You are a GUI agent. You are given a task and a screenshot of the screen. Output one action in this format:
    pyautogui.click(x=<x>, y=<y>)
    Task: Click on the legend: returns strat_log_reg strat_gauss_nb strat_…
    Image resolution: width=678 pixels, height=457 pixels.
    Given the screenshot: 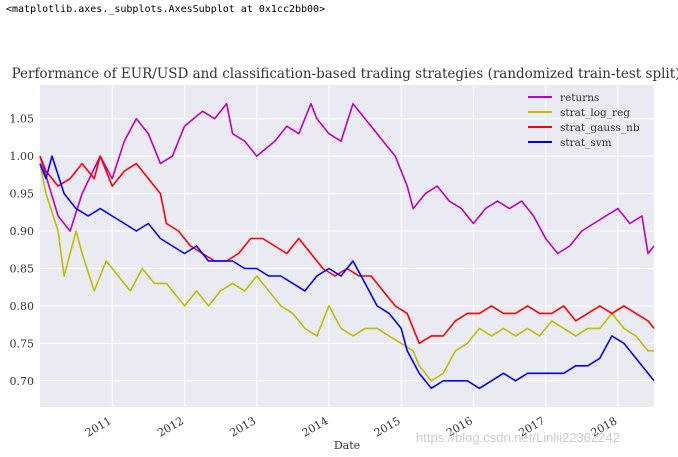 What is the action you would take?
    pyautogui.click(x=584, y=120)
    